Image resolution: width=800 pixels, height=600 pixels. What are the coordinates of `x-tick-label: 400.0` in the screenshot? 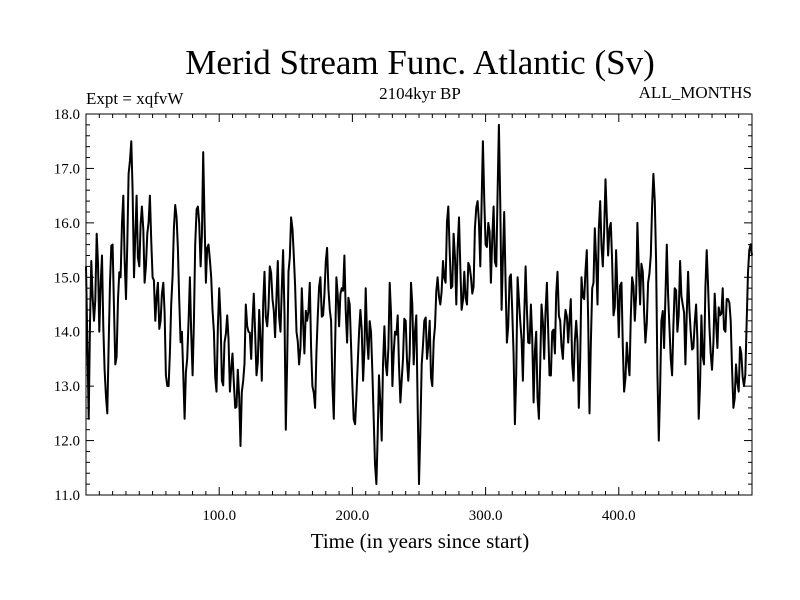 It's located at (619, 516).